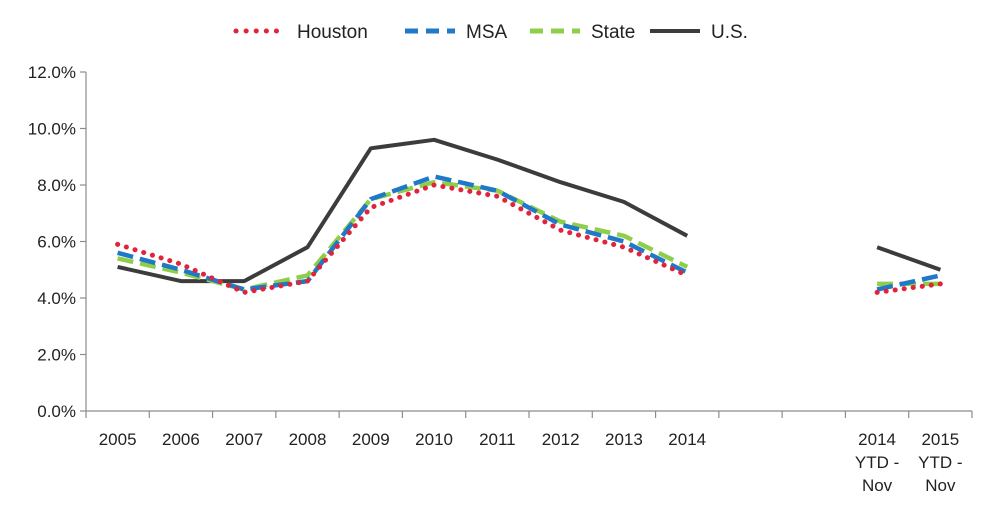 This screenshot has height=511, width=994. What do you see at coordinates (52, 72) in the screenshot?
I see `y-tick-label: 12.0%` at bounding box center [52, 72].